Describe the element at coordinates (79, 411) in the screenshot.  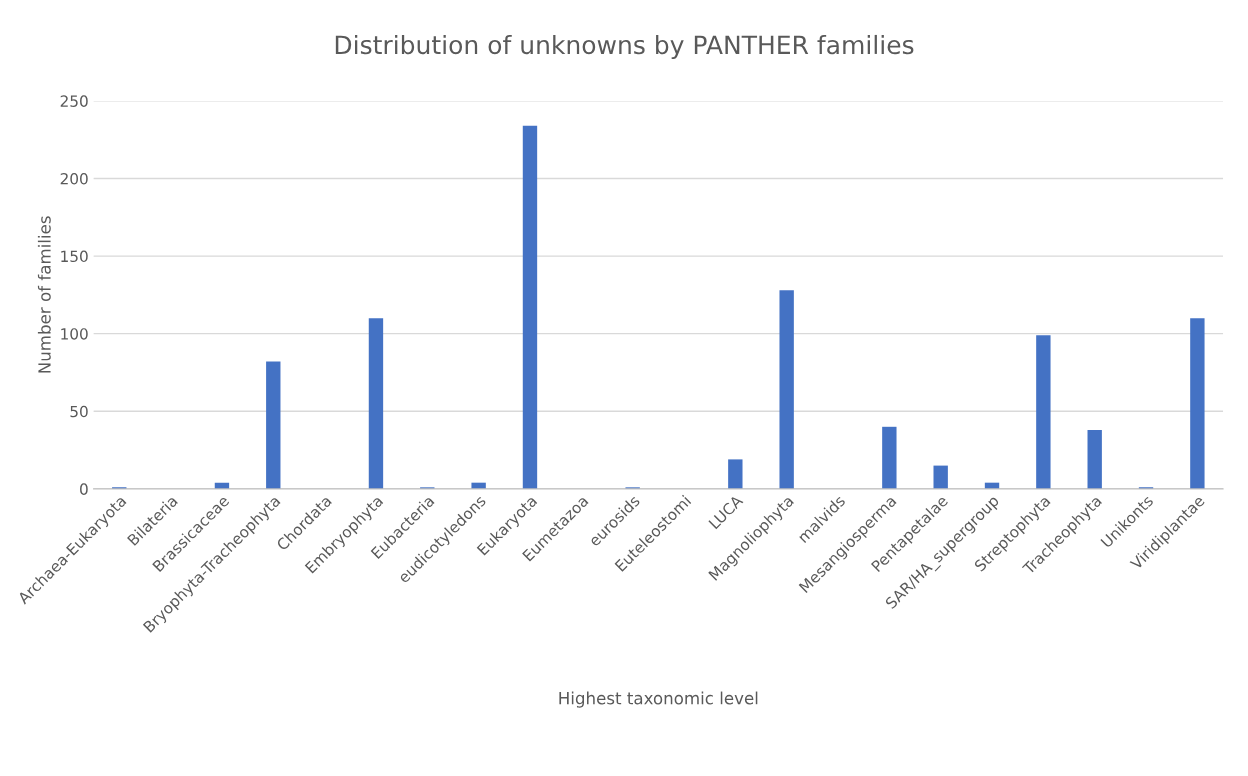
I see `y-tick-label: 50` at that location.